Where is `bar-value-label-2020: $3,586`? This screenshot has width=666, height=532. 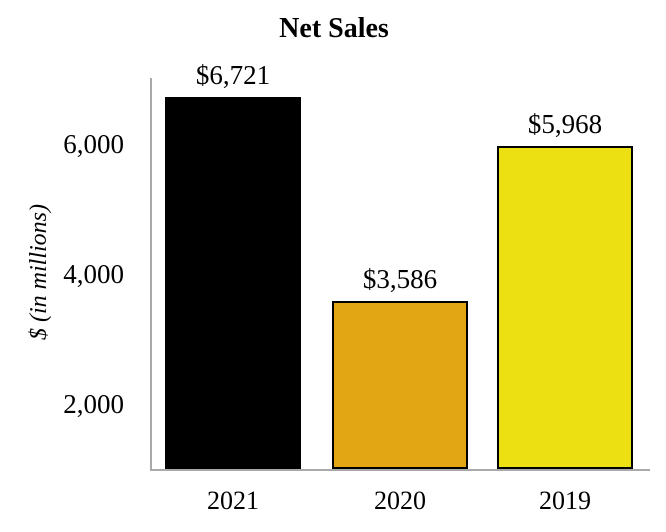
bar-value-label-2020: $3,586 is located at coordinates (400, 279).